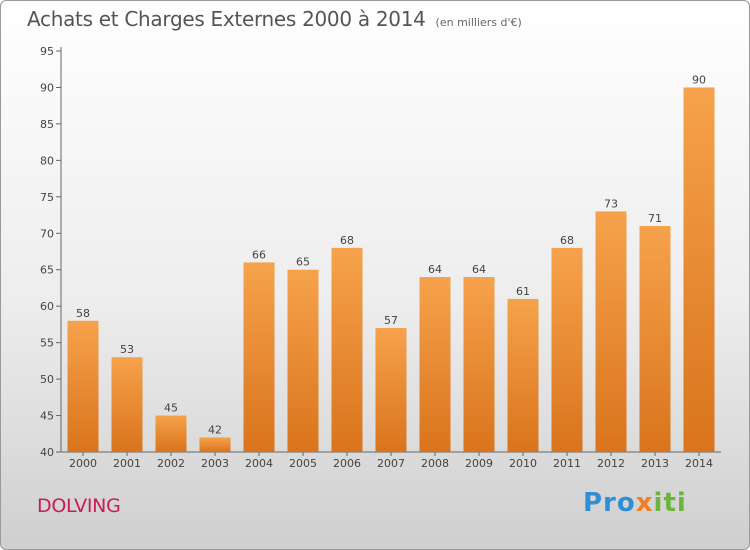 The image size is (750, 550). I want to click on x-tick-label: 2007, so click(391, 463).